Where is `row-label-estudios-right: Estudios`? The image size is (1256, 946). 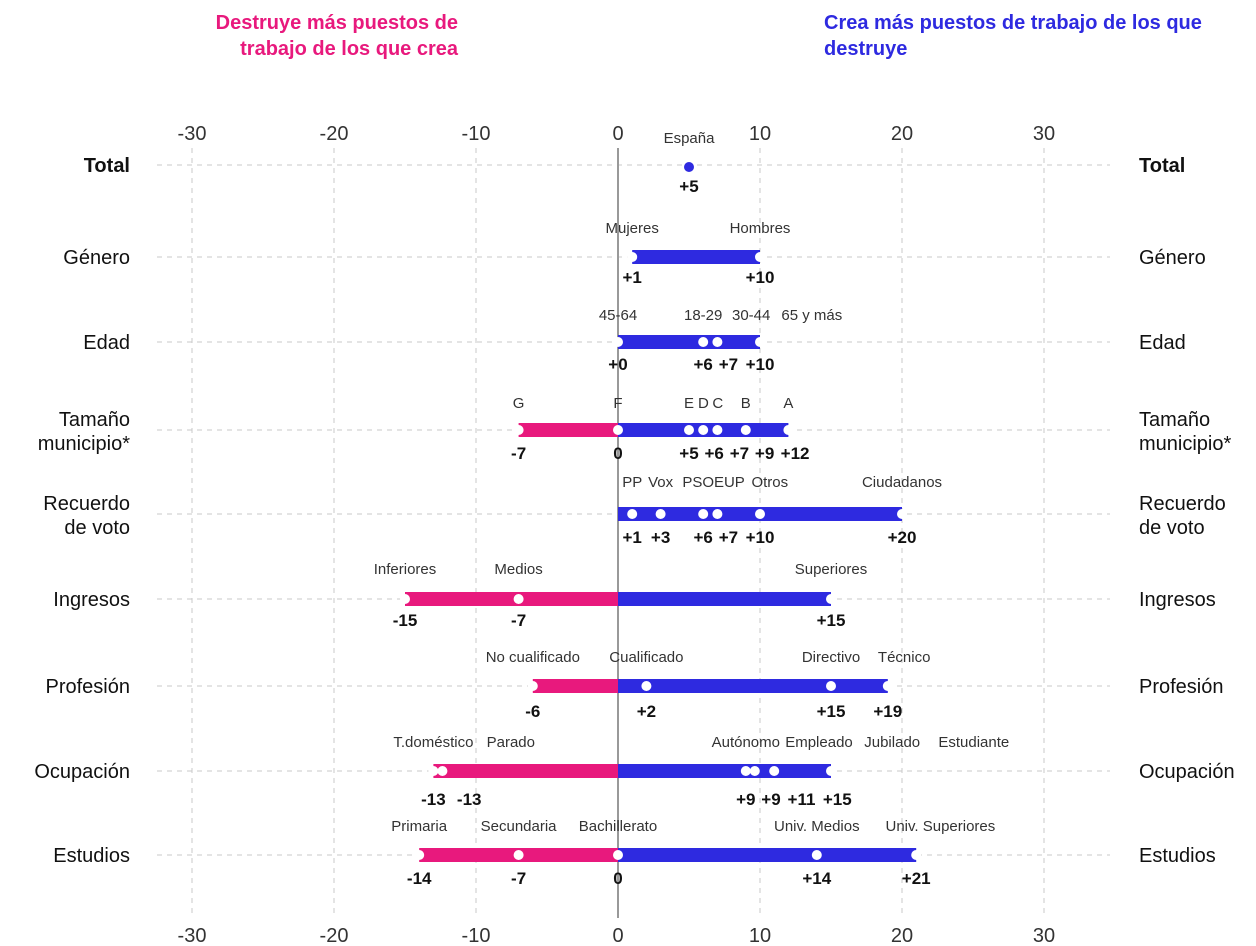
row-label-estudios-right: Estudios is located at coordinates (1177, 856).